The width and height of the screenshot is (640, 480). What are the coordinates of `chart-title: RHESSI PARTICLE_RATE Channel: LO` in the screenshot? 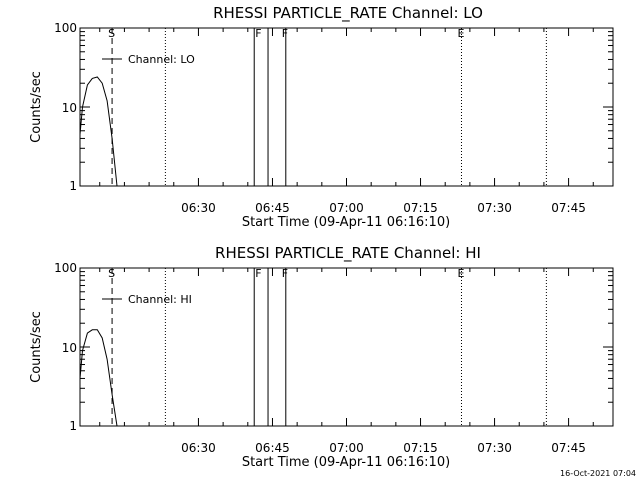 It's located at (348, 13).